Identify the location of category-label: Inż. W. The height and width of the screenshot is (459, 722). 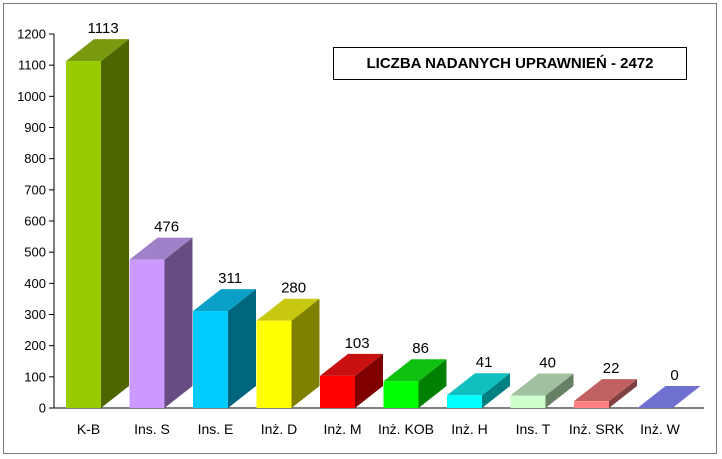
(660, 429).